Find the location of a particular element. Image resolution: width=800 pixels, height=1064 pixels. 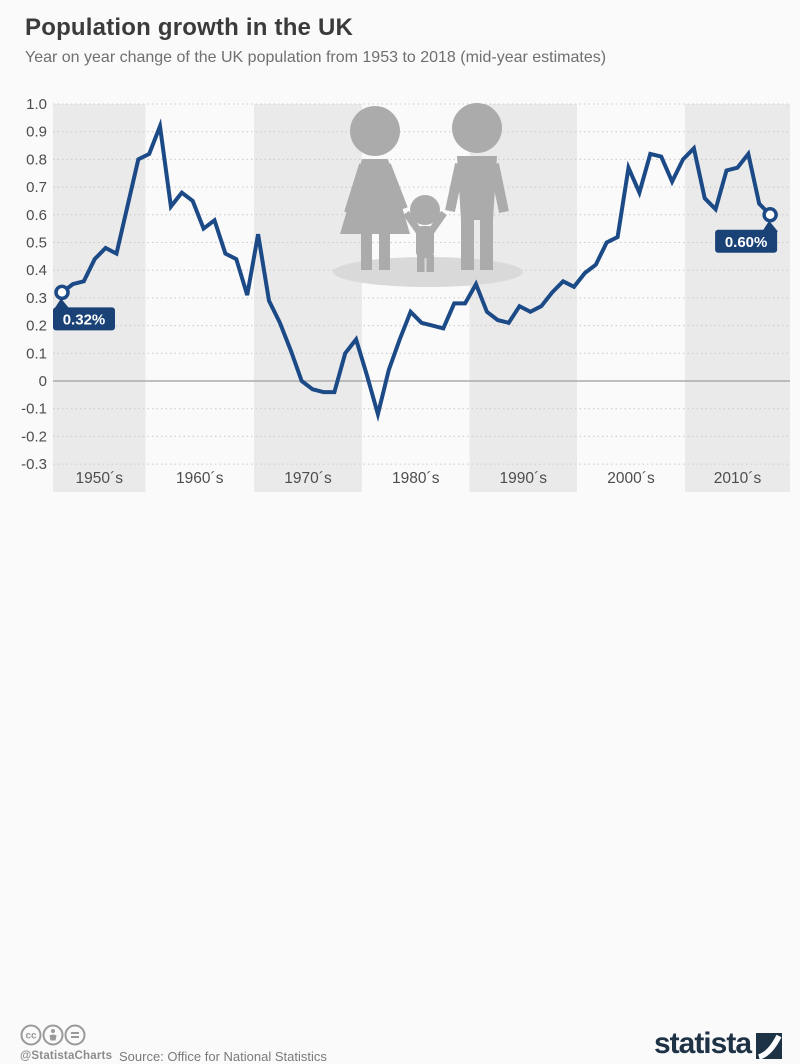

license-icons: cc is located at coordinates (53, 1035).